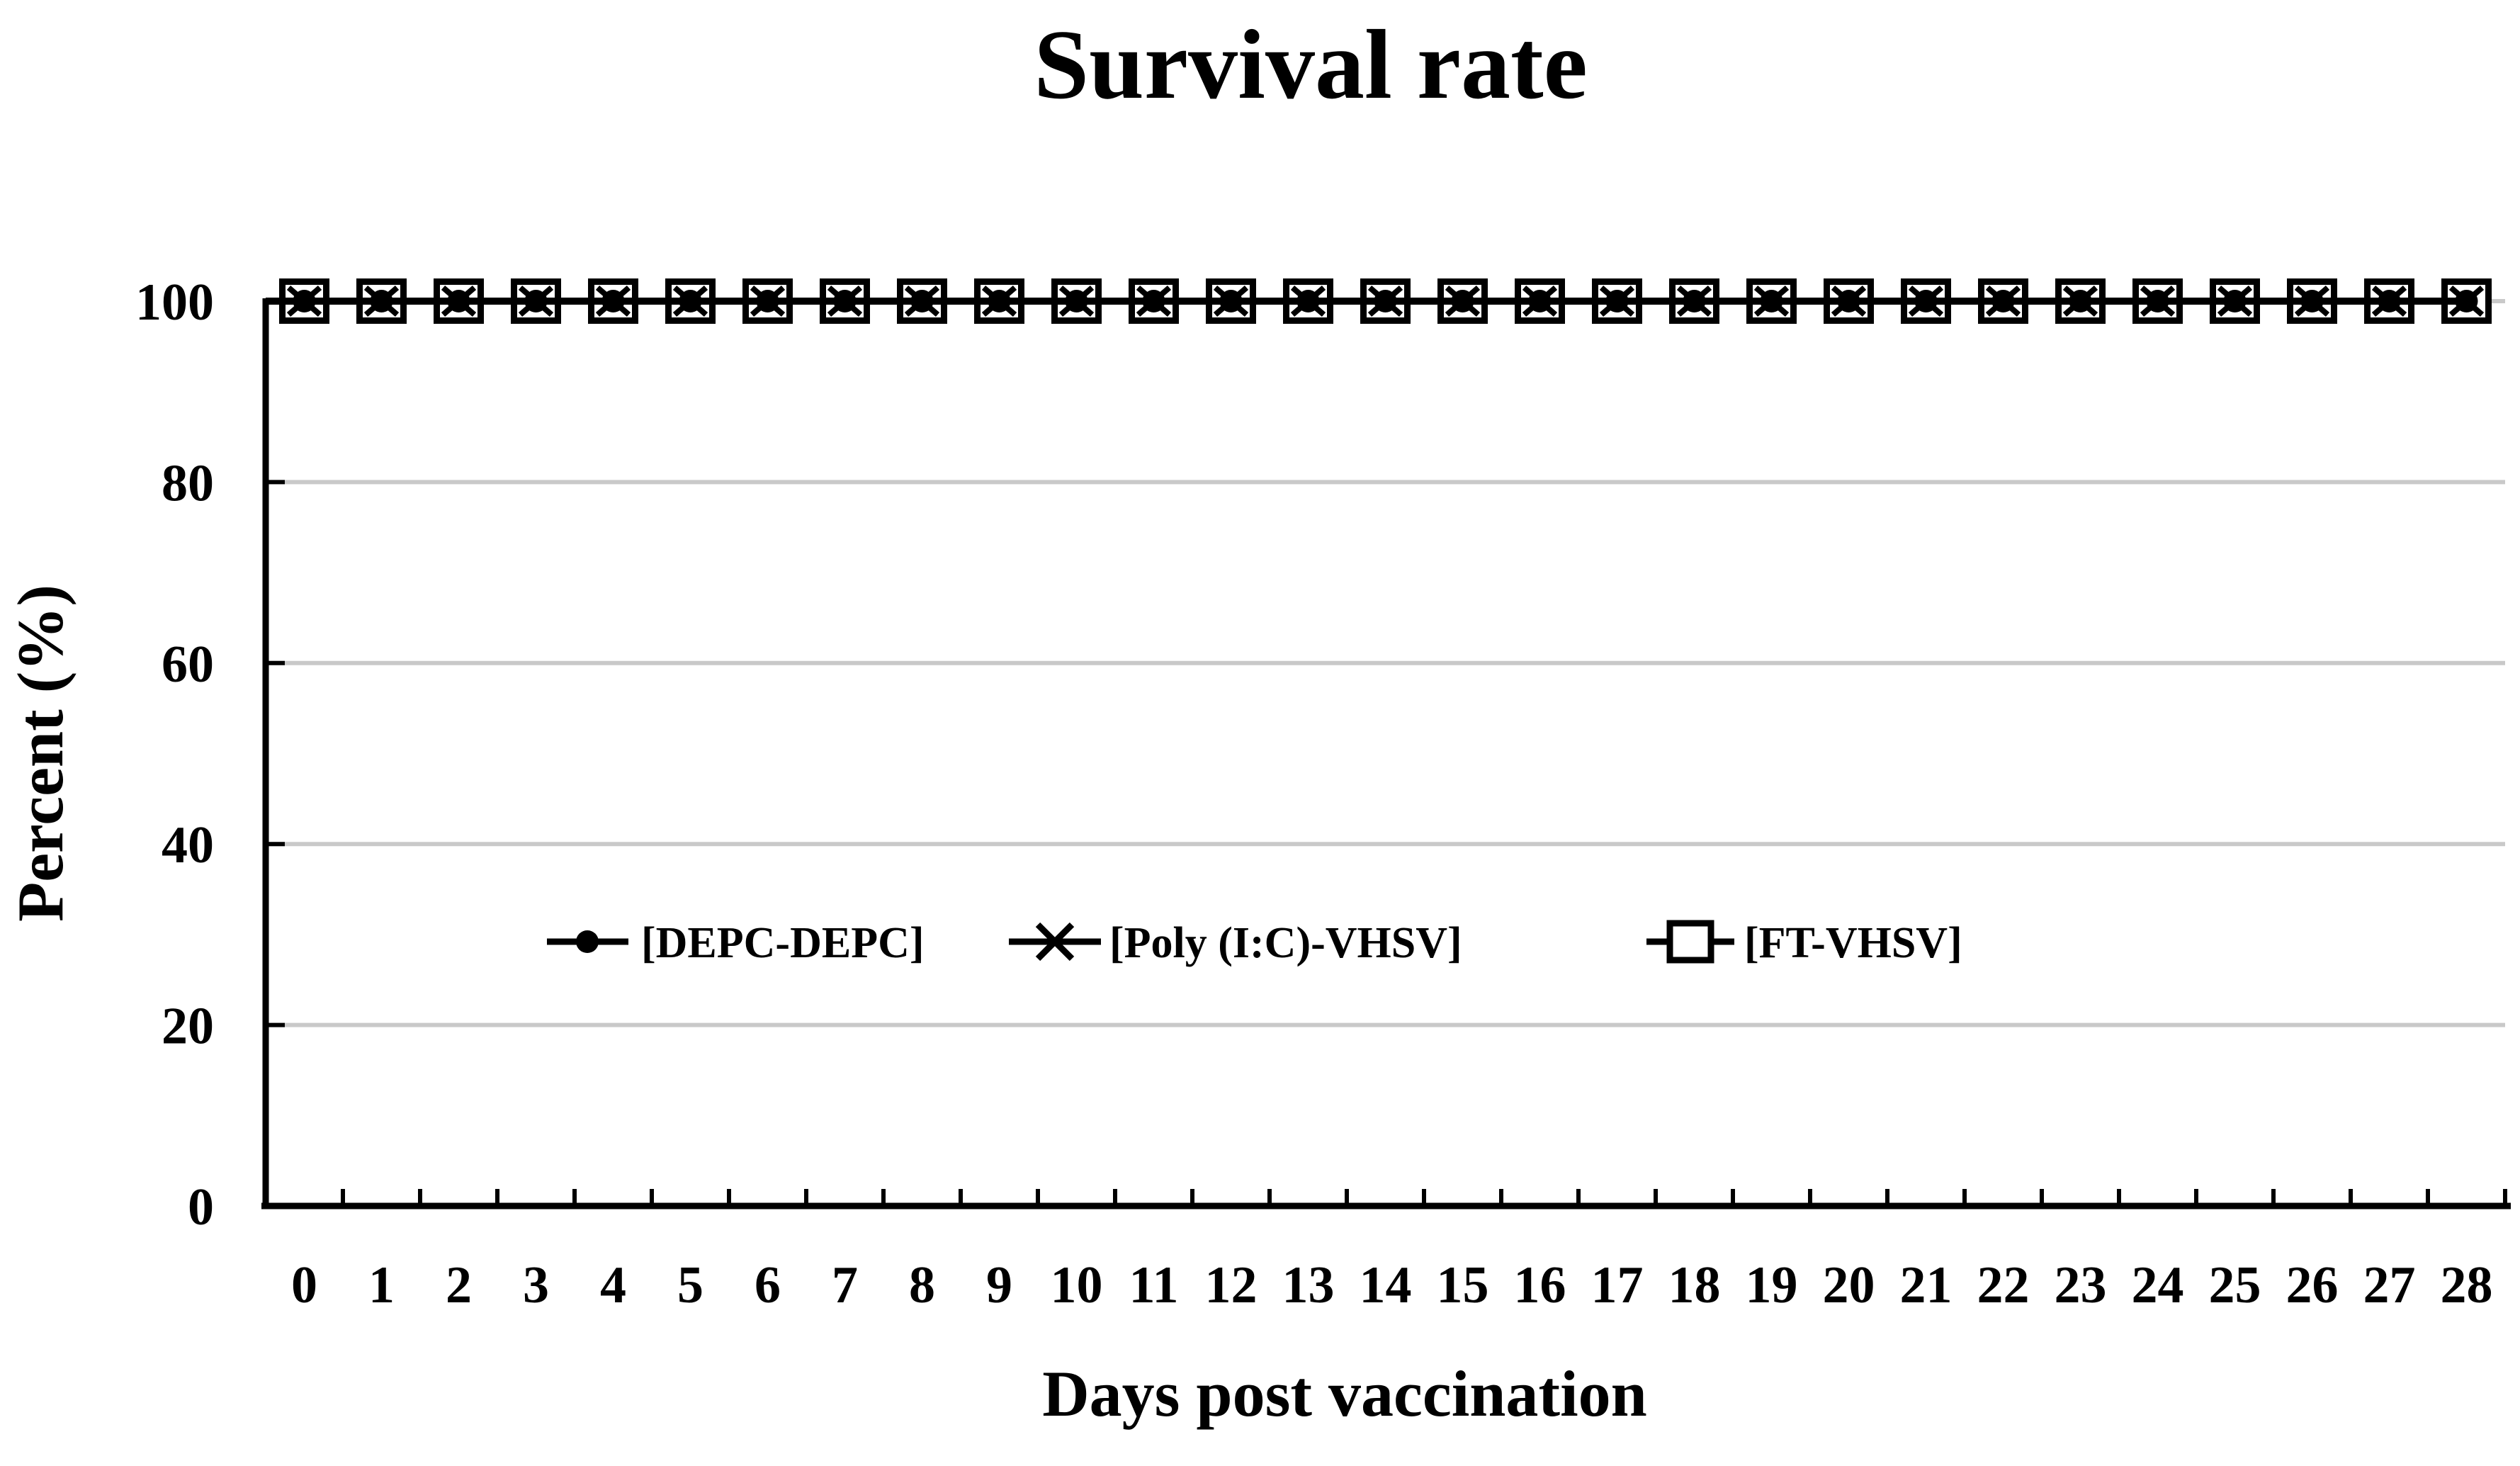 The width and height of the screenshot is (2520, 1466). What do you see at coordinates (1344, 1394) in the screenshot?
I see `x-axis-title: Days post vaccination` at bounding box center [1344, 1394].